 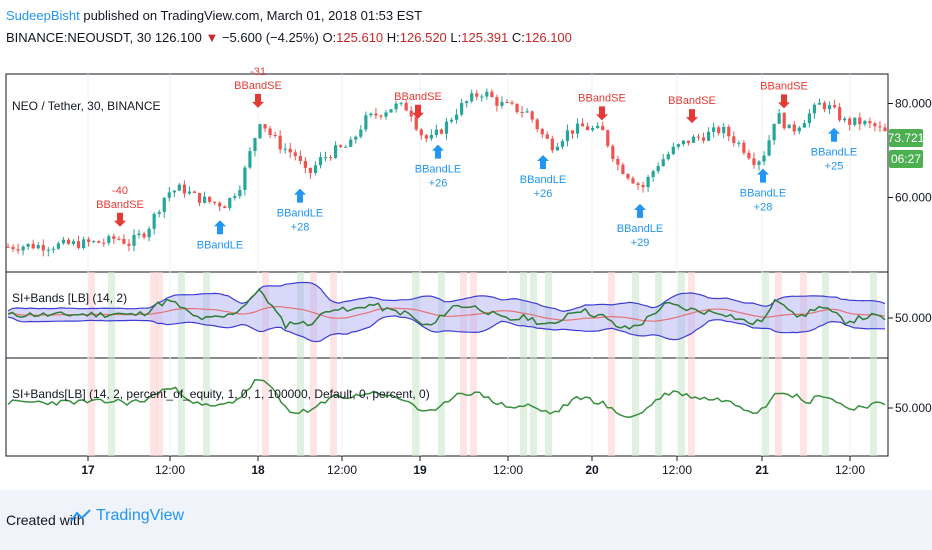 I want to click on high-value: 126.520, so click(x=423, y=37).